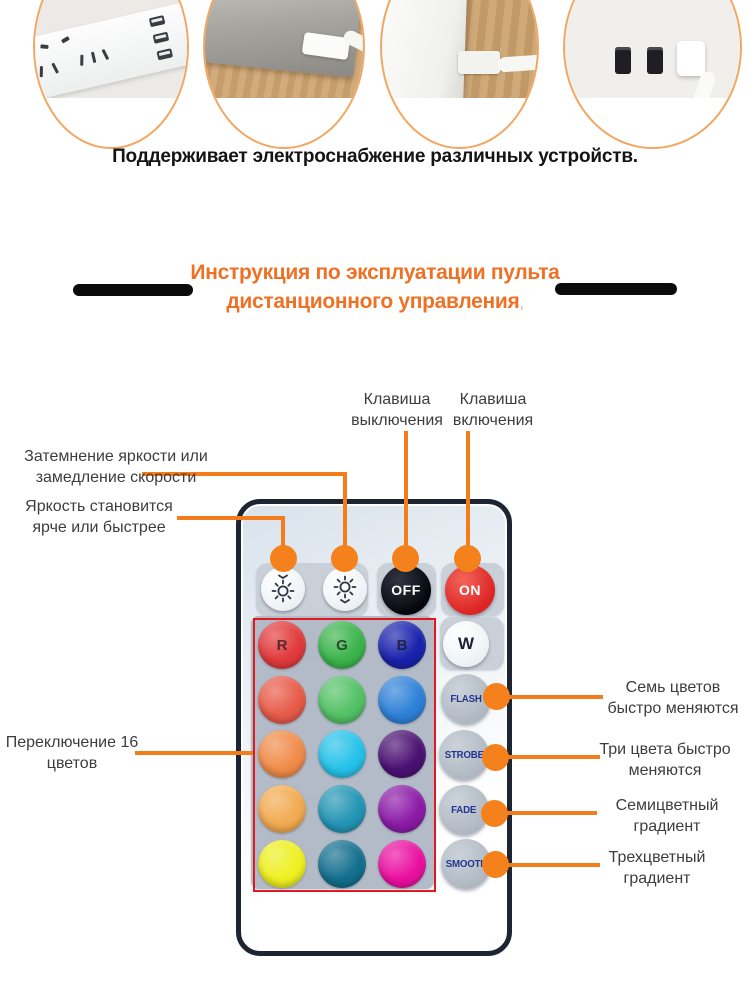 The width and height of the screenshot is (750, 1007). I want to click on title-trailing-mark: ,, so click(521, 303).